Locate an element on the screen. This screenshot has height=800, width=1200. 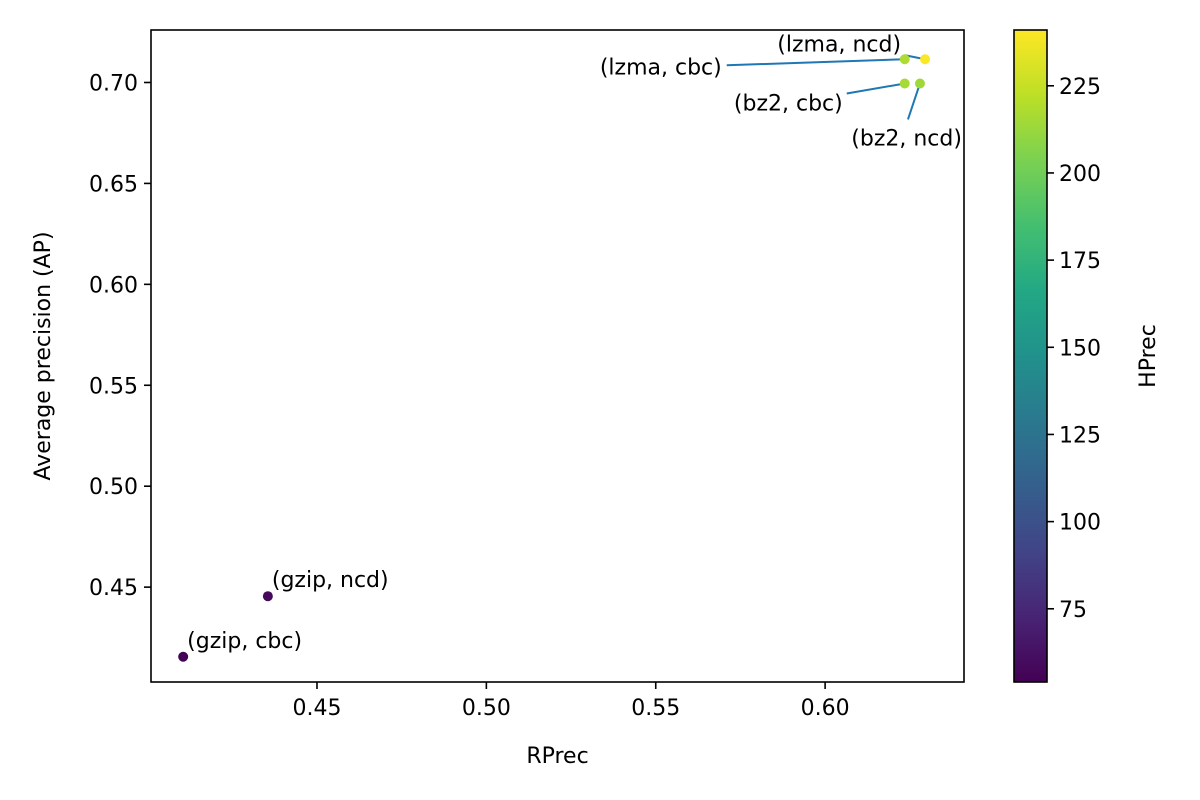
x-axis-label: RPrec is located at coordinates (557, 756).